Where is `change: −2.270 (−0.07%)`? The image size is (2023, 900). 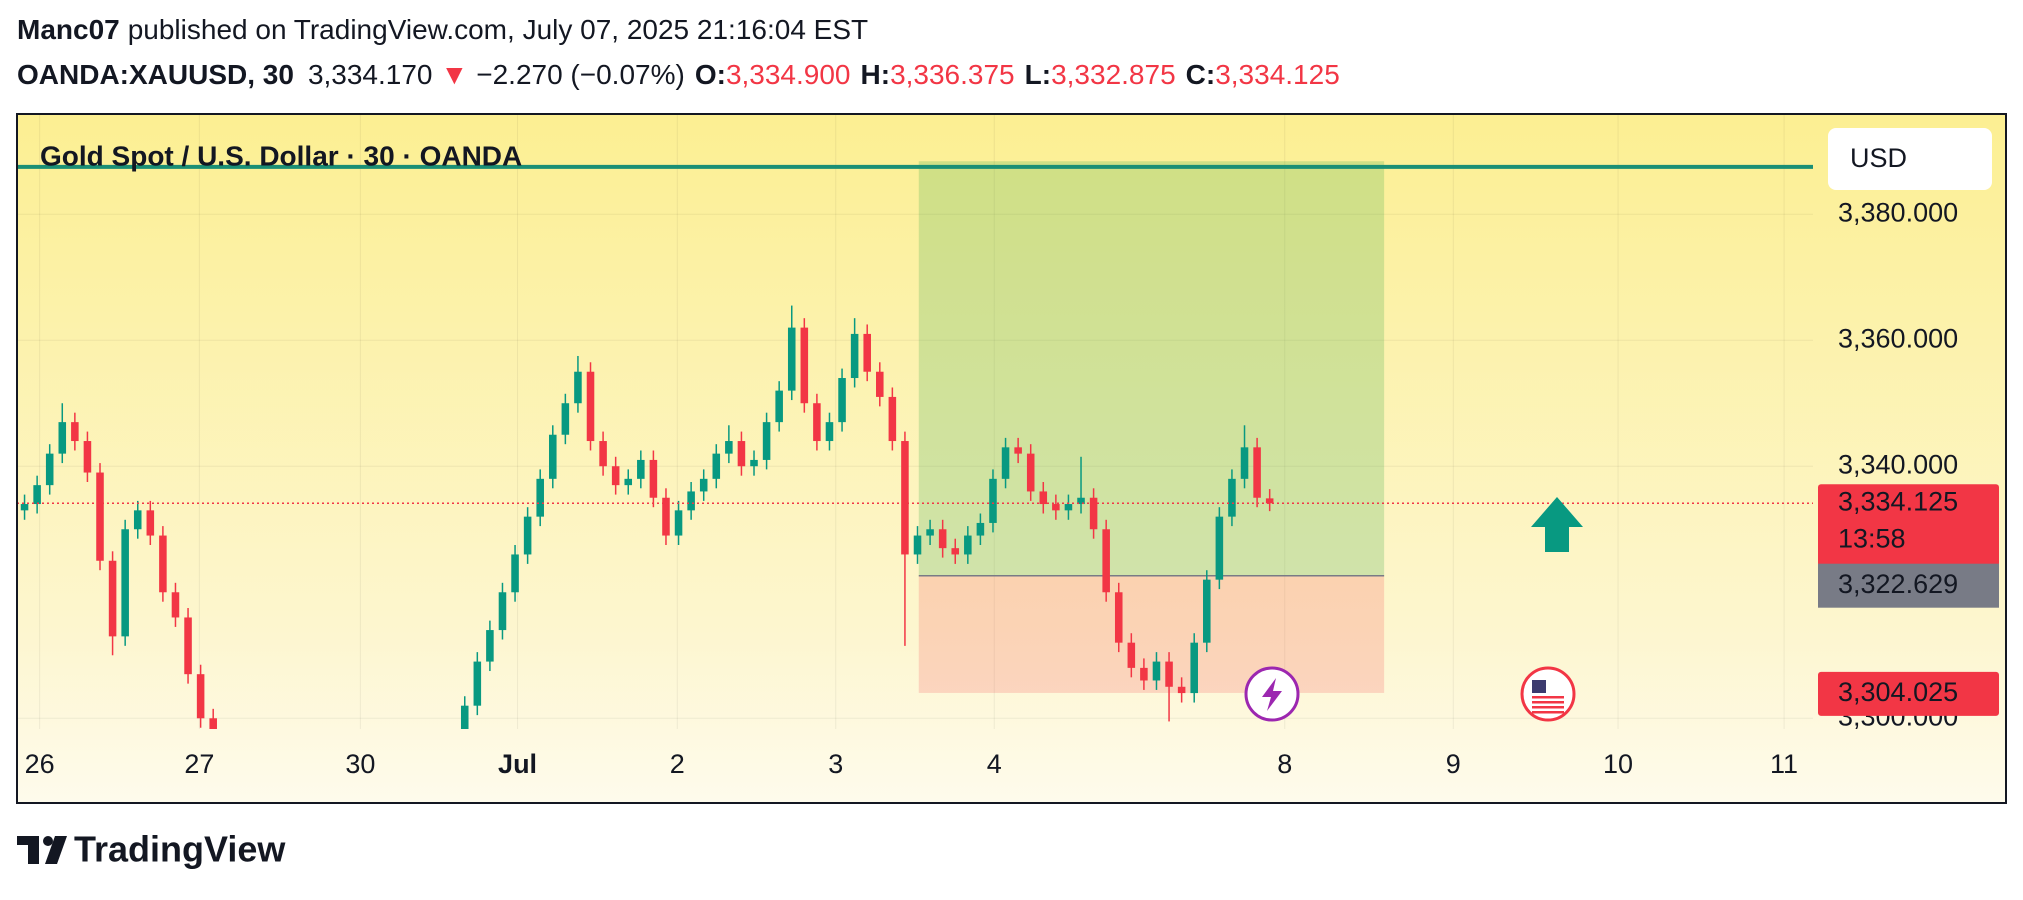
change: −2.270 (−0.07%) is located at coordinates (580, 74).